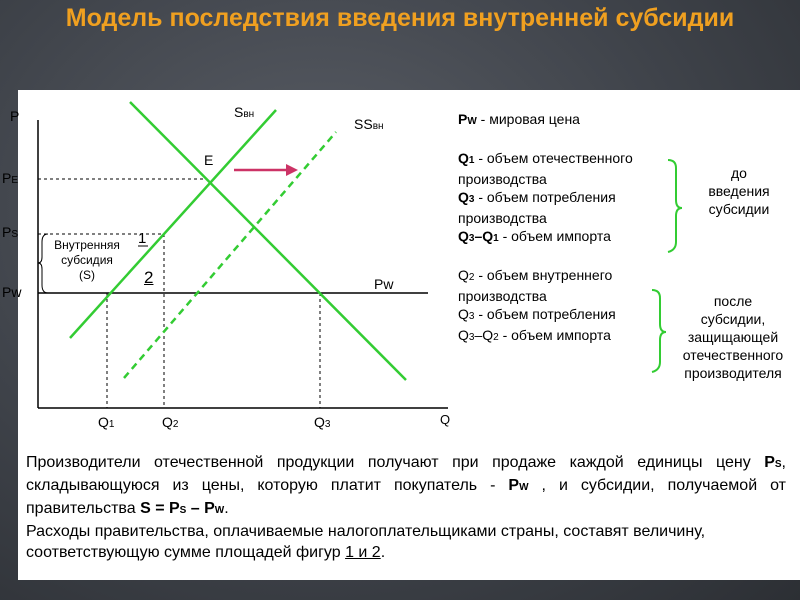 This screenshot has height=600, width=800. I want to click on legend-q2-after: Q2 - объем внутреннего производства, so click(535, 285).